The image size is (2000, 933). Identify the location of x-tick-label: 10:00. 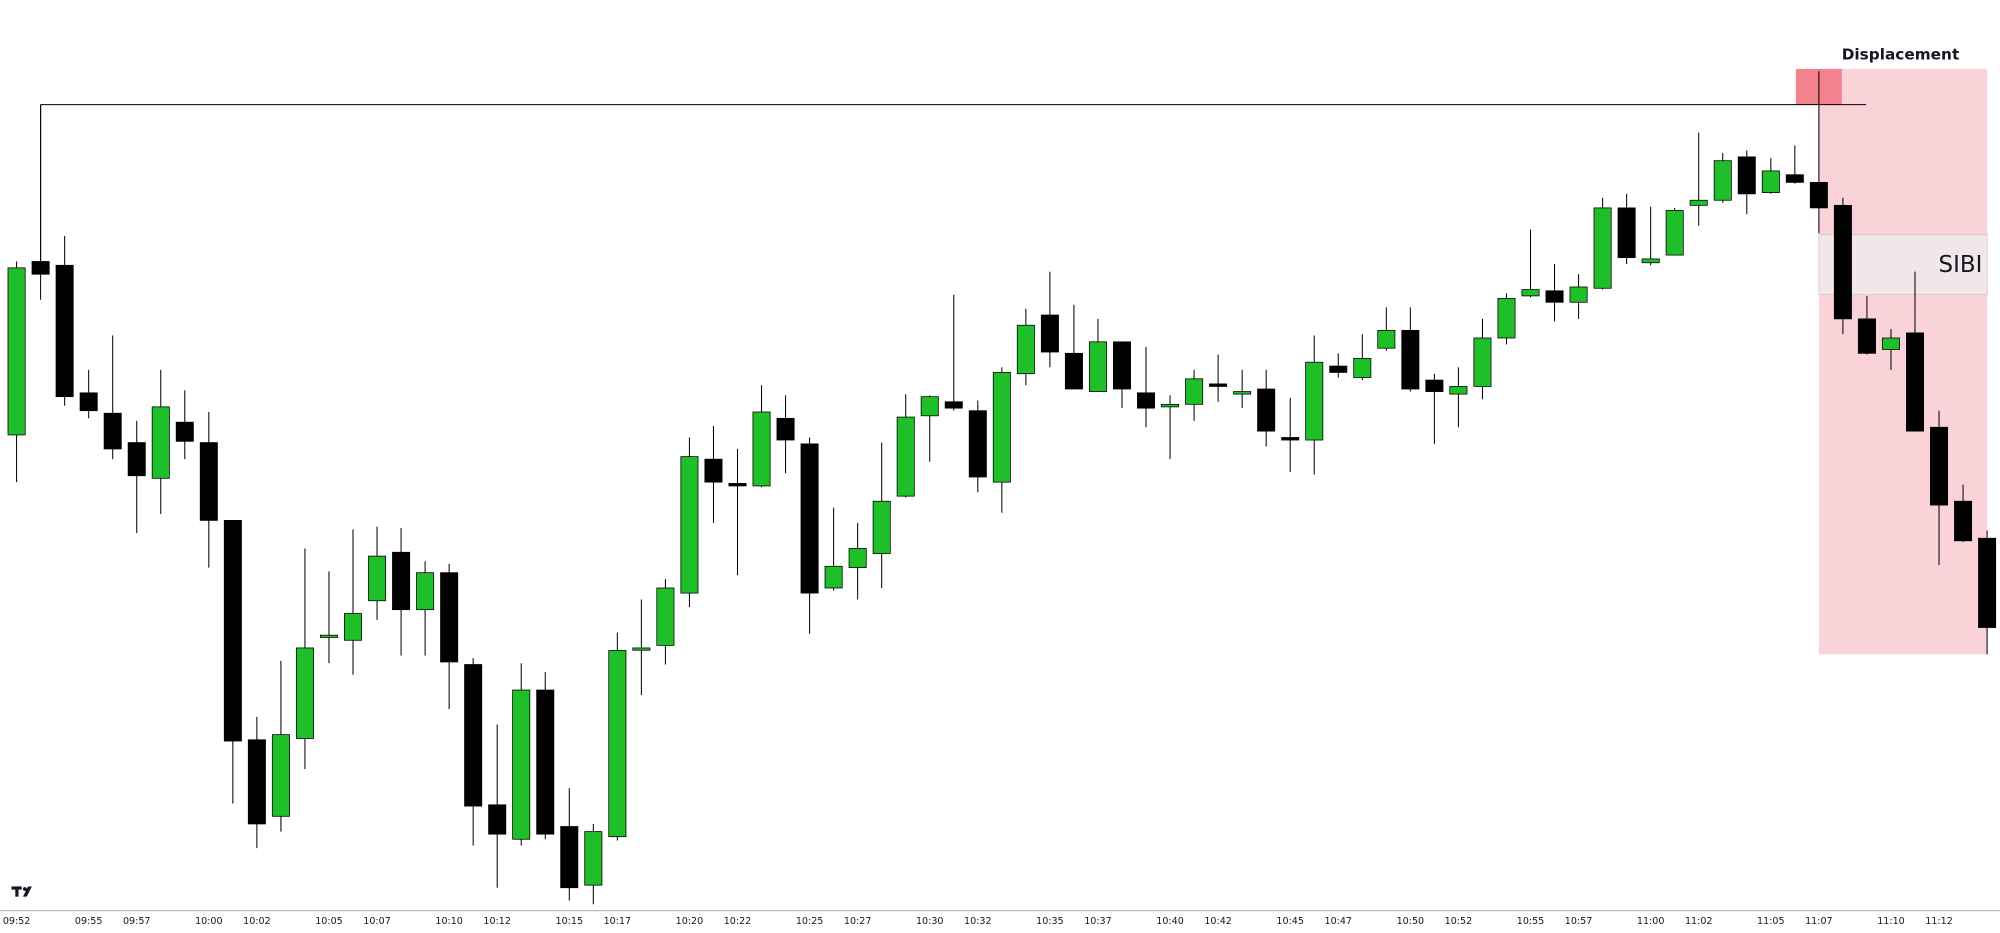
(209, 921).